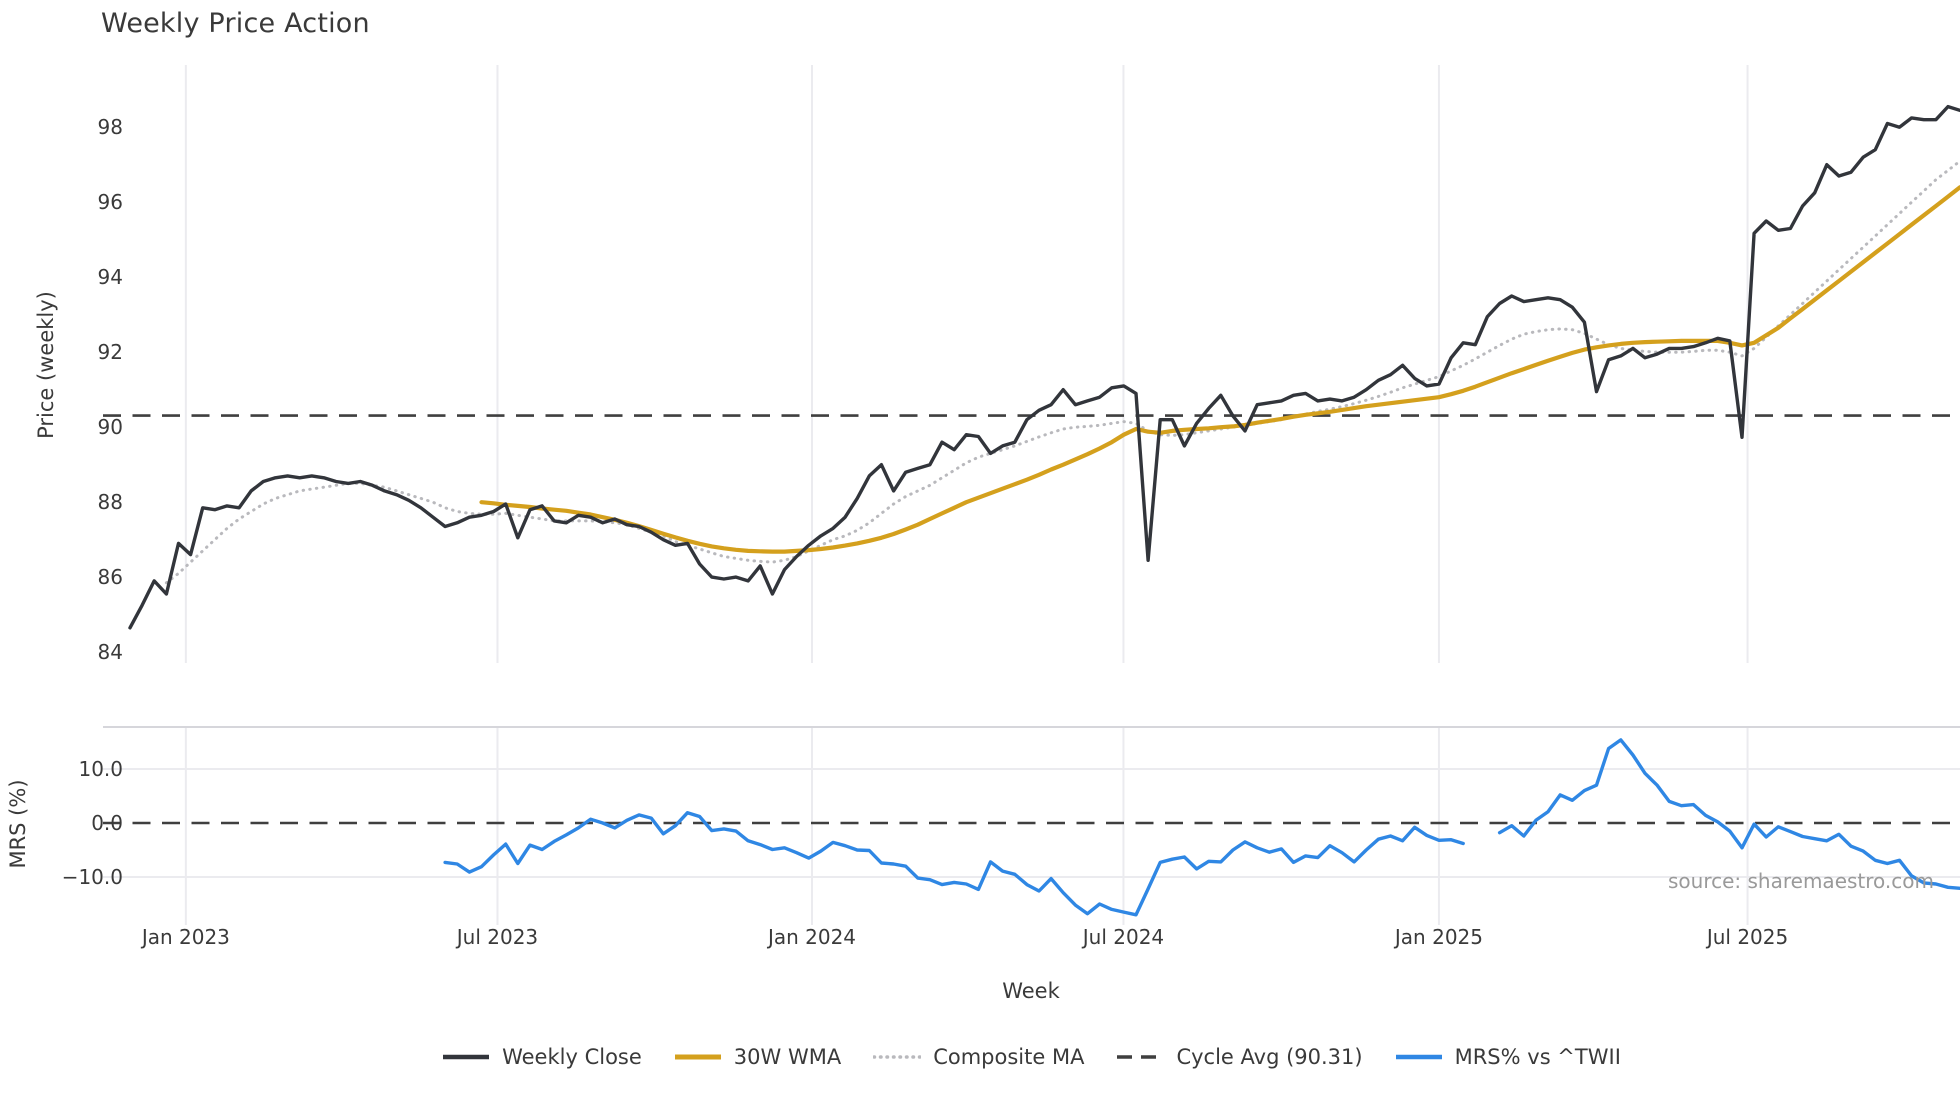 Image resolution: width=1960 pixels, height=1102 pixels. Describe the element at coordinates (110, 202) in the screenshot. I see `price-tick-96: 96` at that location.